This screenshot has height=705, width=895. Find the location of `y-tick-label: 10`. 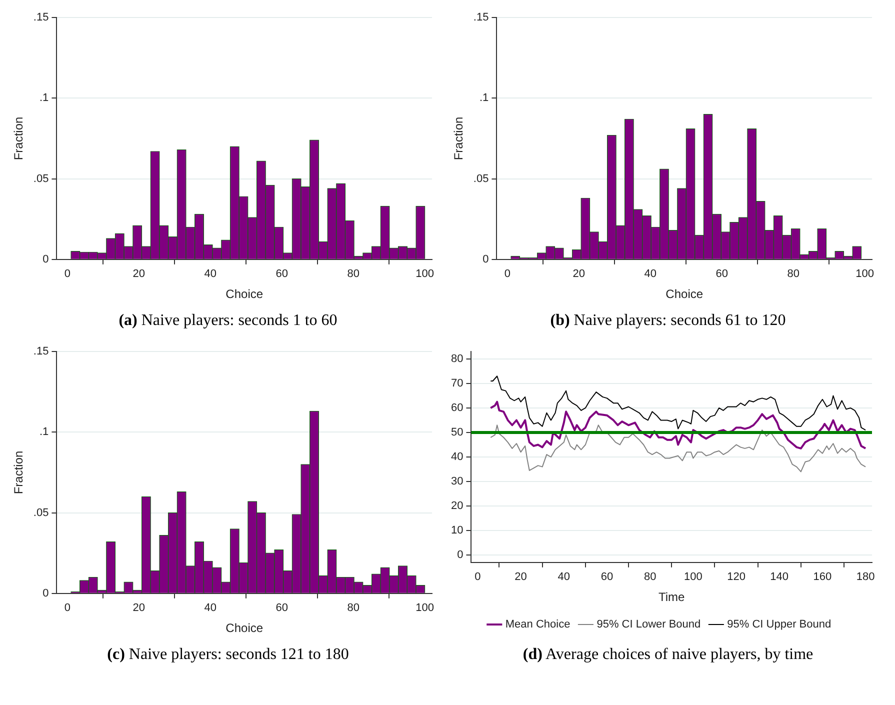

y-tick-label: 10 is located at coordinates (457, 530).